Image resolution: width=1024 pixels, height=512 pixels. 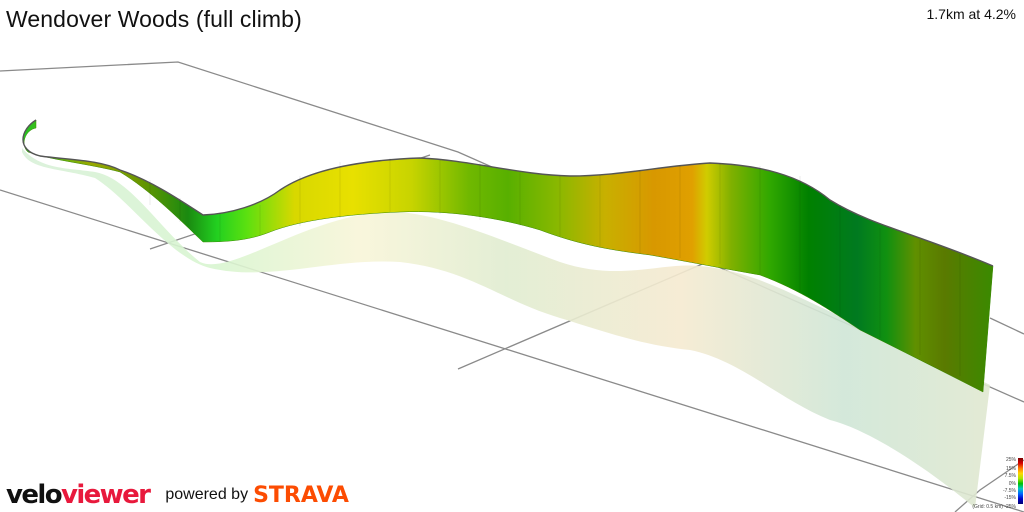 I want to click on footer-branding: veloviewer powered by STRAVA, so click(x=177, y=495).